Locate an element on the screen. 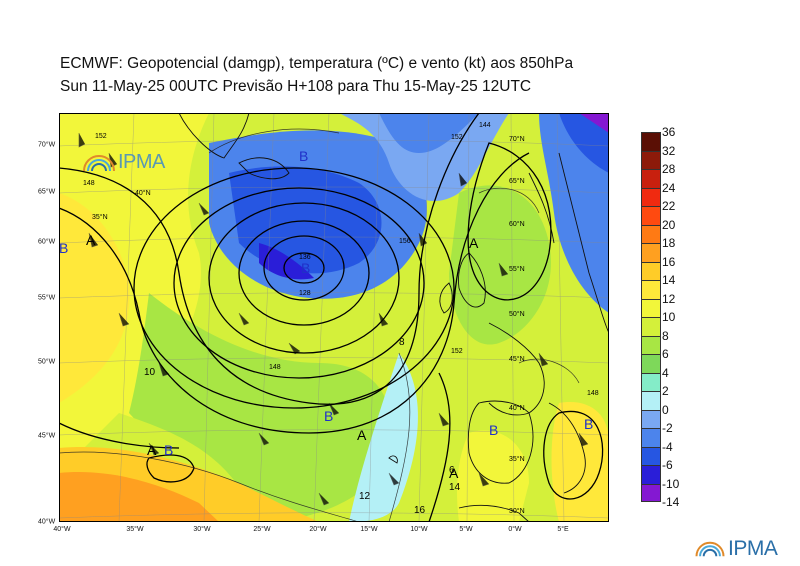 The width and height of the screenshot is (800, 566). colorbar-label: -6 is located at coordinates (667, 465).